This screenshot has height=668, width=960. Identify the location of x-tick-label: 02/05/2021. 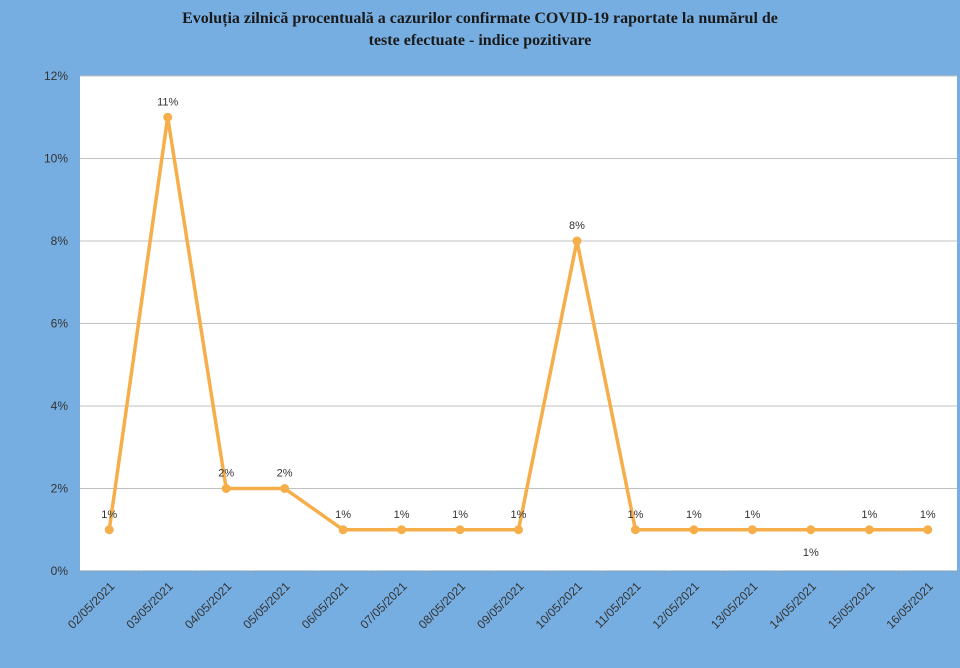
(91, 605).